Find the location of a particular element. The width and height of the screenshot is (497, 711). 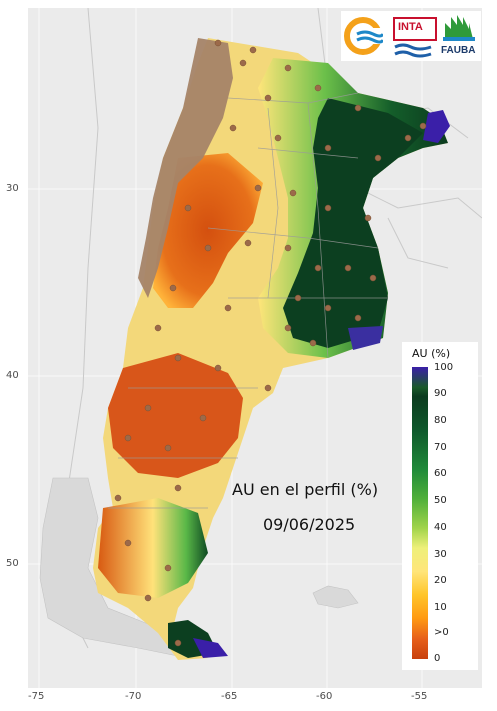

legend-label: 90 is located at coordinates (440, 393).